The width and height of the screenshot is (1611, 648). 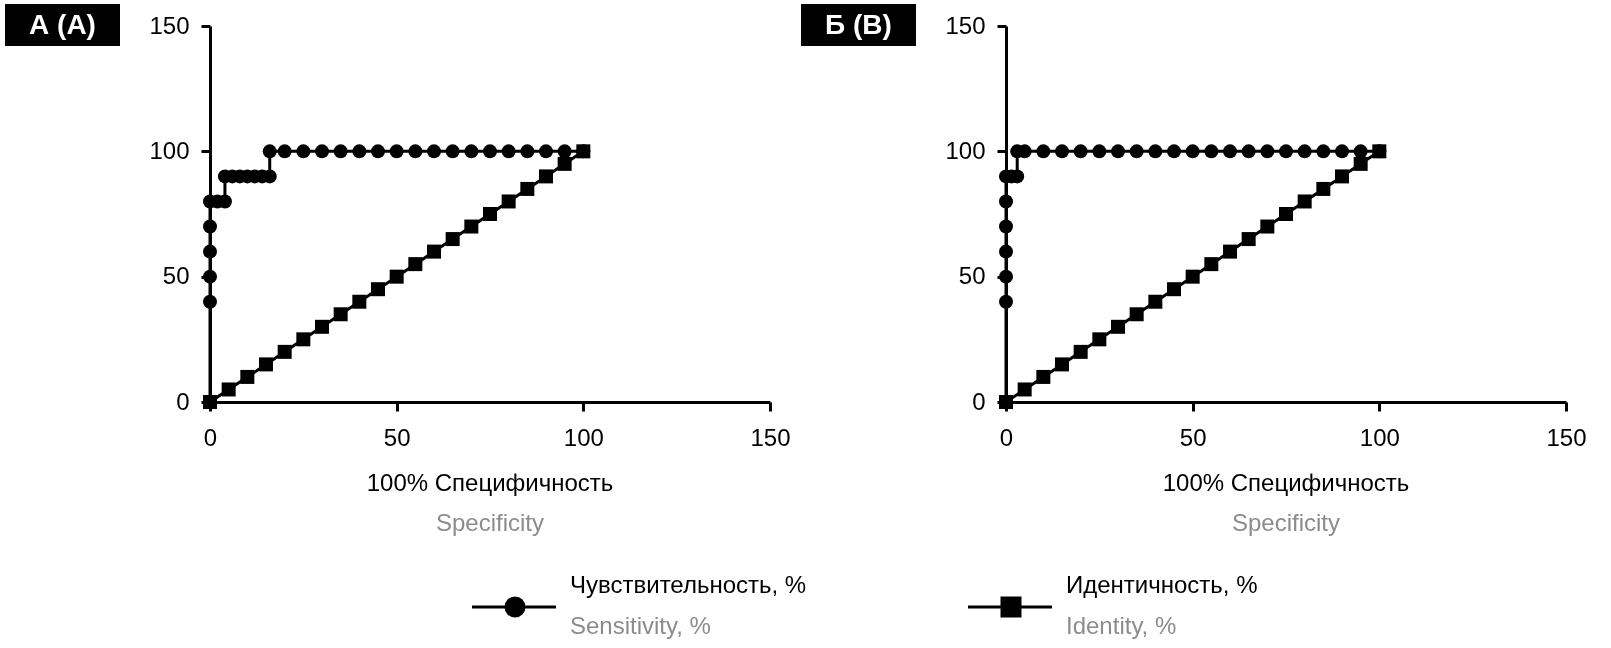 I want to click on legend-label: Чувствительность, % Sensitivity, %, so click(x=688, y=605).